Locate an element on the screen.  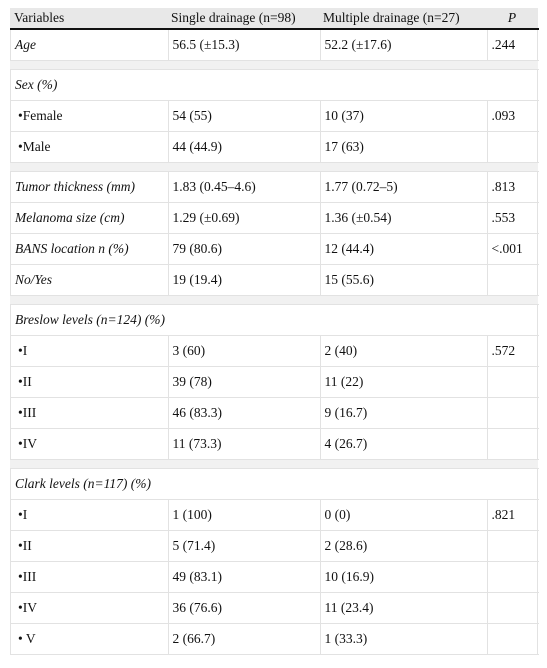
single-value: 3 (60) is located at coordinates (243, 351).